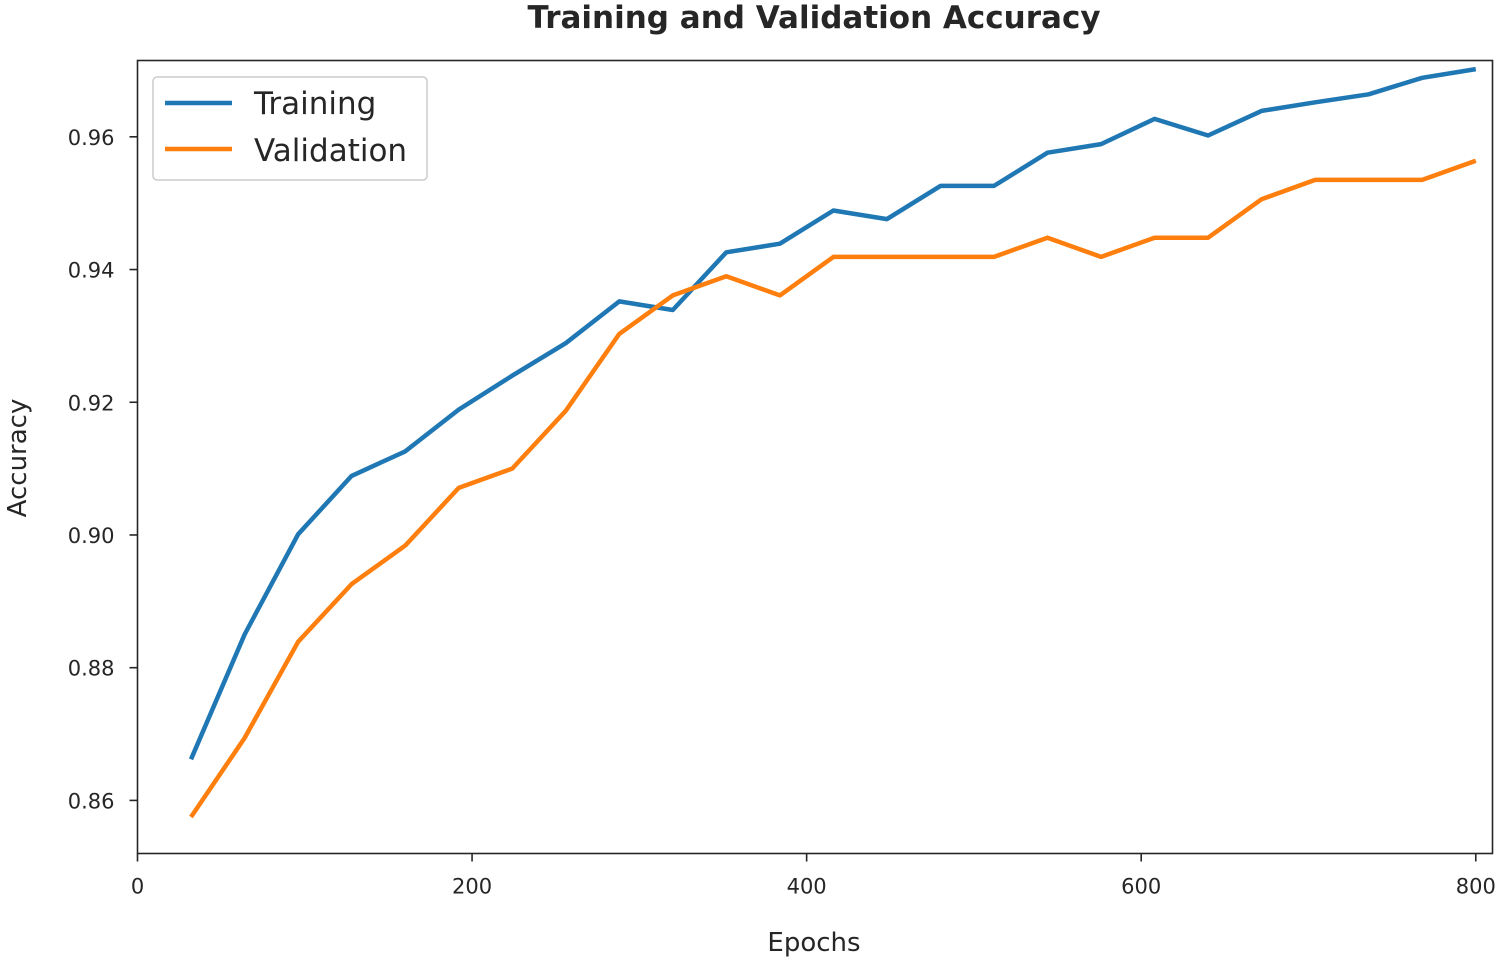 This screenshot has height=962, width=1500. What do you see at coordinates (813, 943) in the screenshot?
I see `x-axis-label: Epochs` at bounding box center [813, 943].